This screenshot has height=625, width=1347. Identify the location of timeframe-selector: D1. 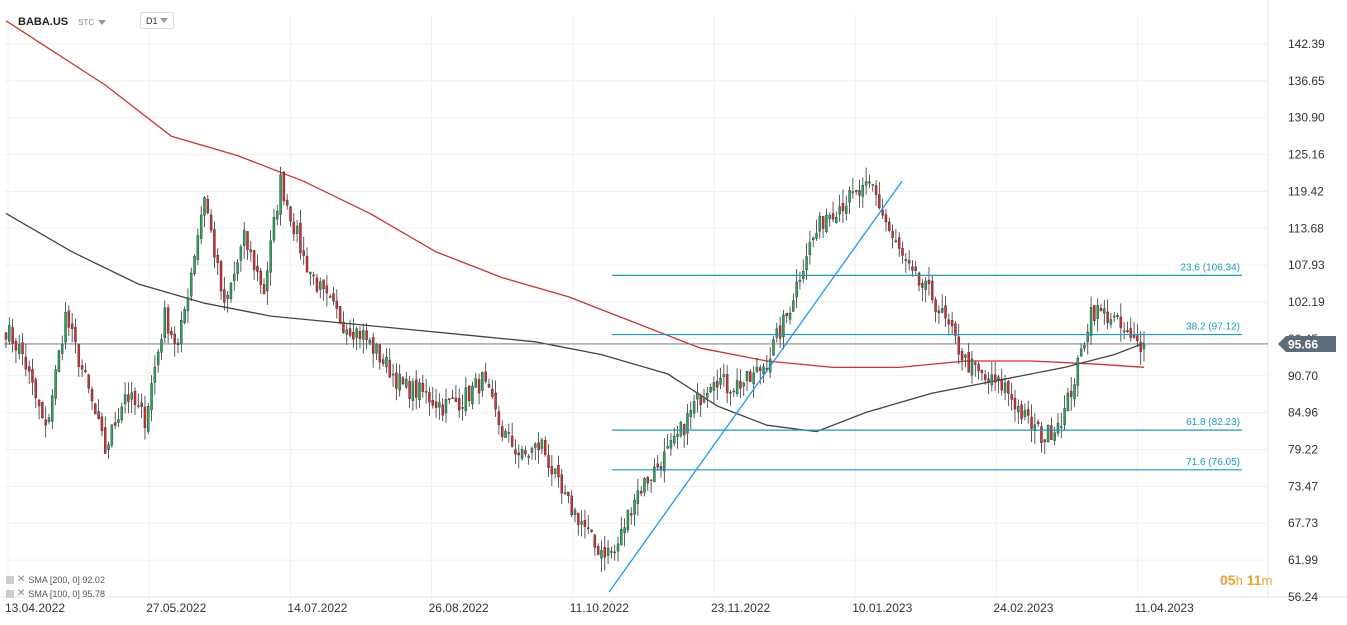
(157, 20).